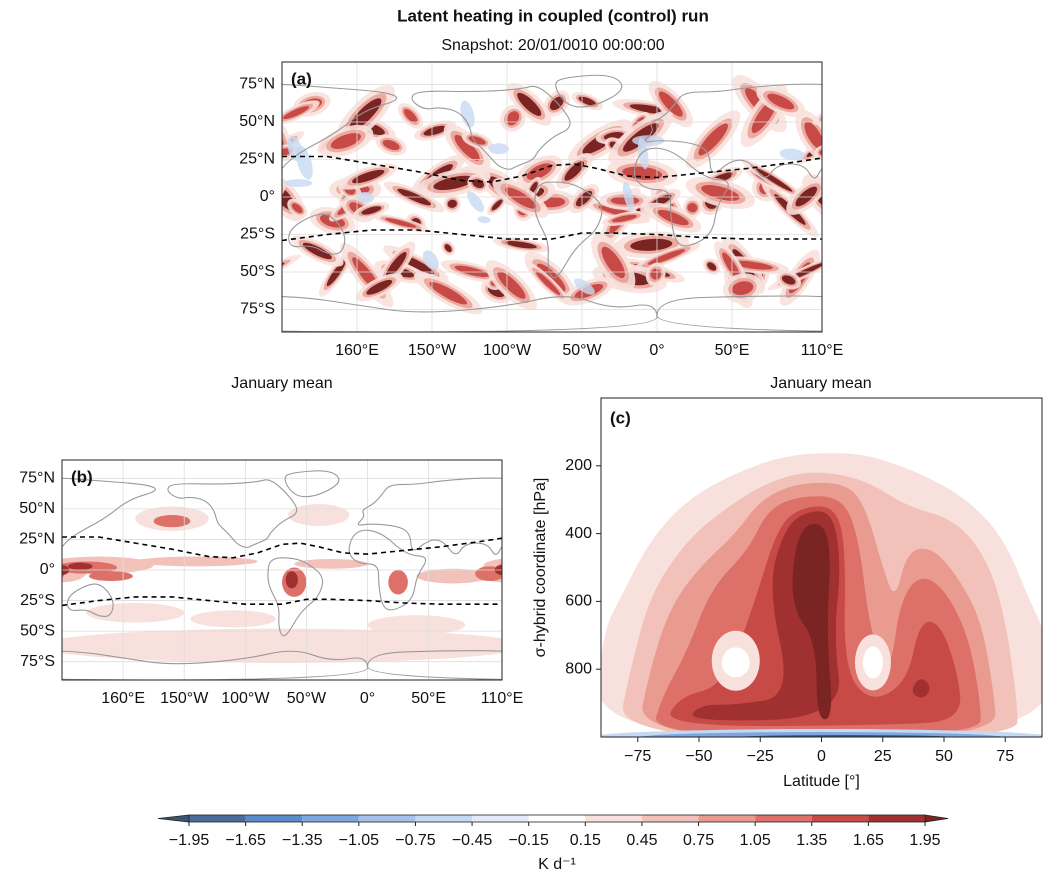  What do you see at coordinates (346, 570) in the screenshot?
I see `map-area` at bounding box center [346, 570].